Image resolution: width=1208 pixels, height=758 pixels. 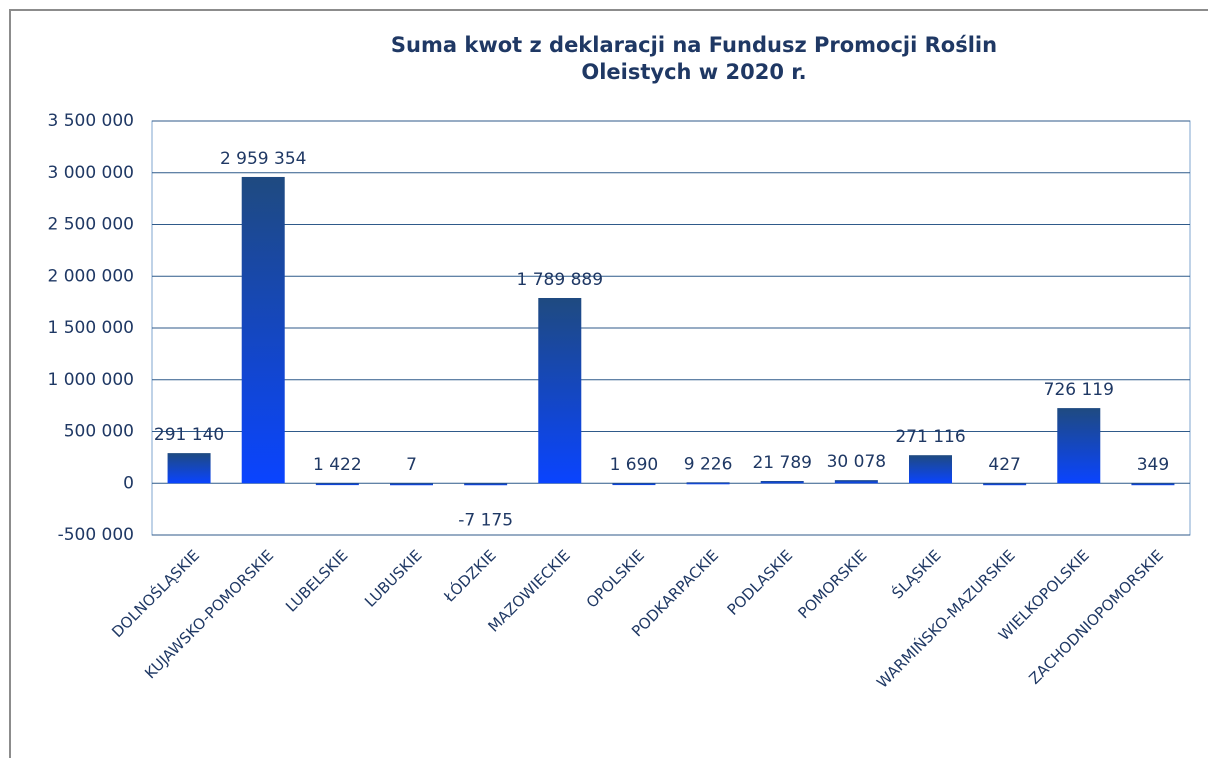 I want to click on y-tick-label: -500 000, so click(x=96, y=535).